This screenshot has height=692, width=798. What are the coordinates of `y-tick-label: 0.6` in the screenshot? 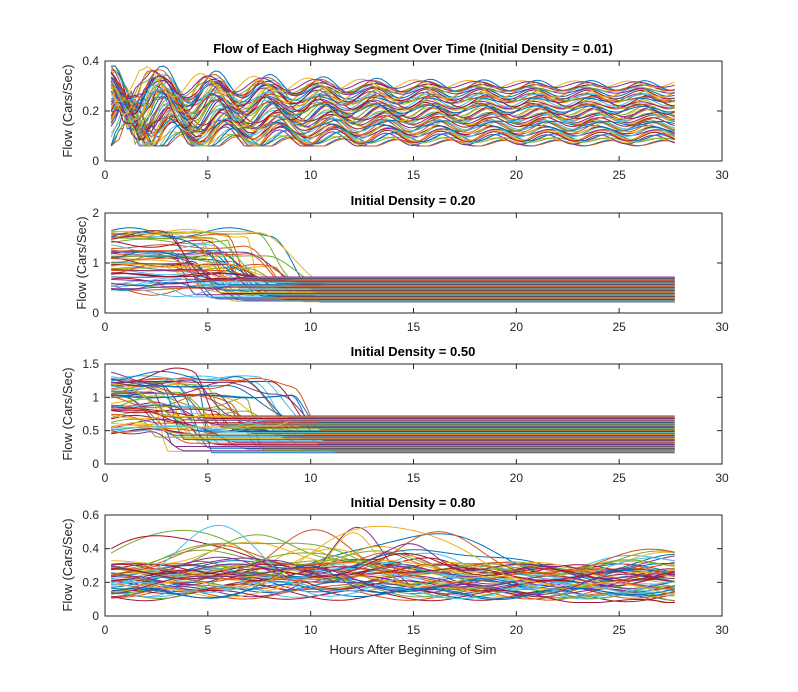 It's located at (90, 515).